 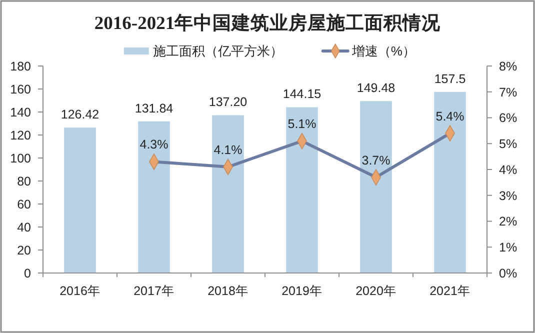 What do you see at coordinates (21, 135) in the screenshot?
I see `y-tick-label: 120` at bounding box center [21, 135].